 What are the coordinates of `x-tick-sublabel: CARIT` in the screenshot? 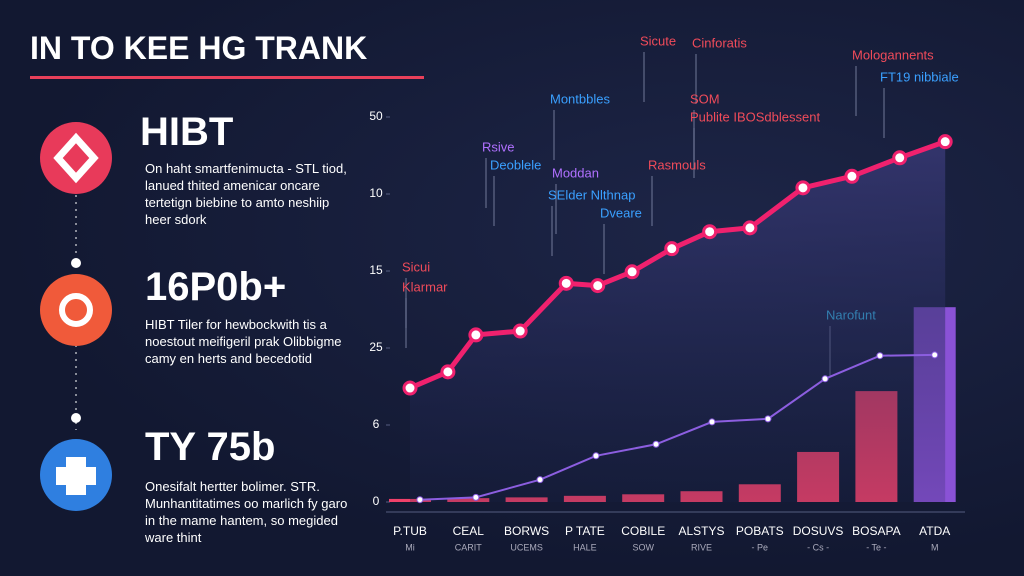 It's located at (469, 547).